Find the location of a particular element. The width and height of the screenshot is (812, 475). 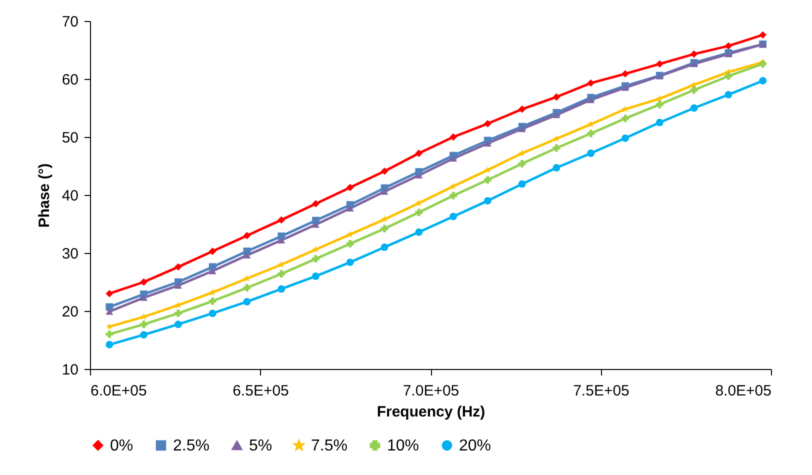

y-tick-label: 10 is located at coordinates (70, 370).